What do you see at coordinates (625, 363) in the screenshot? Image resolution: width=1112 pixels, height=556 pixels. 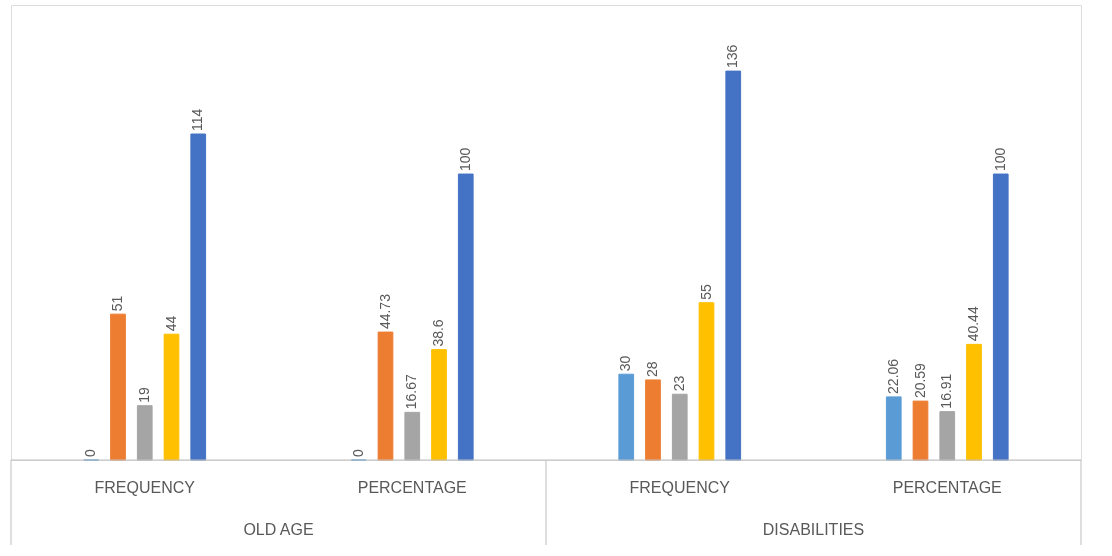 I see `data-label: 30` at bounding box center [625, 363].